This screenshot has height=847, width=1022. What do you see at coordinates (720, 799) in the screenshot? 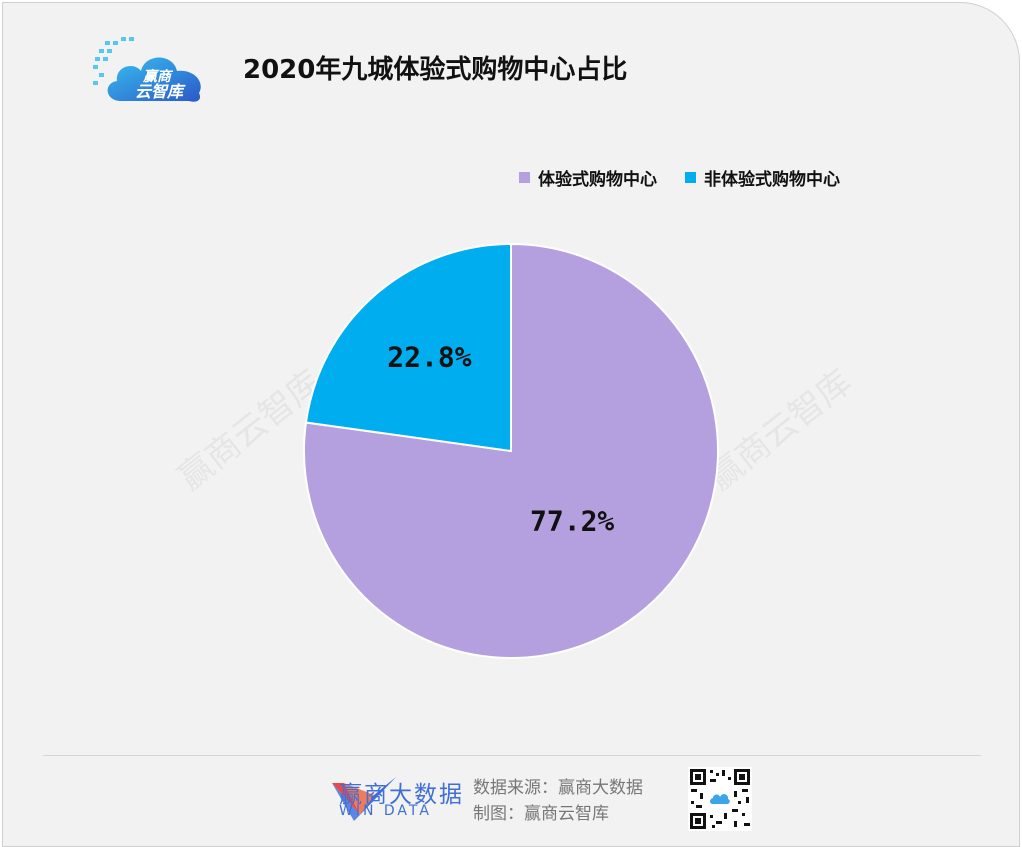
I see `qr-code-icon` at bounding box center [720, 799].